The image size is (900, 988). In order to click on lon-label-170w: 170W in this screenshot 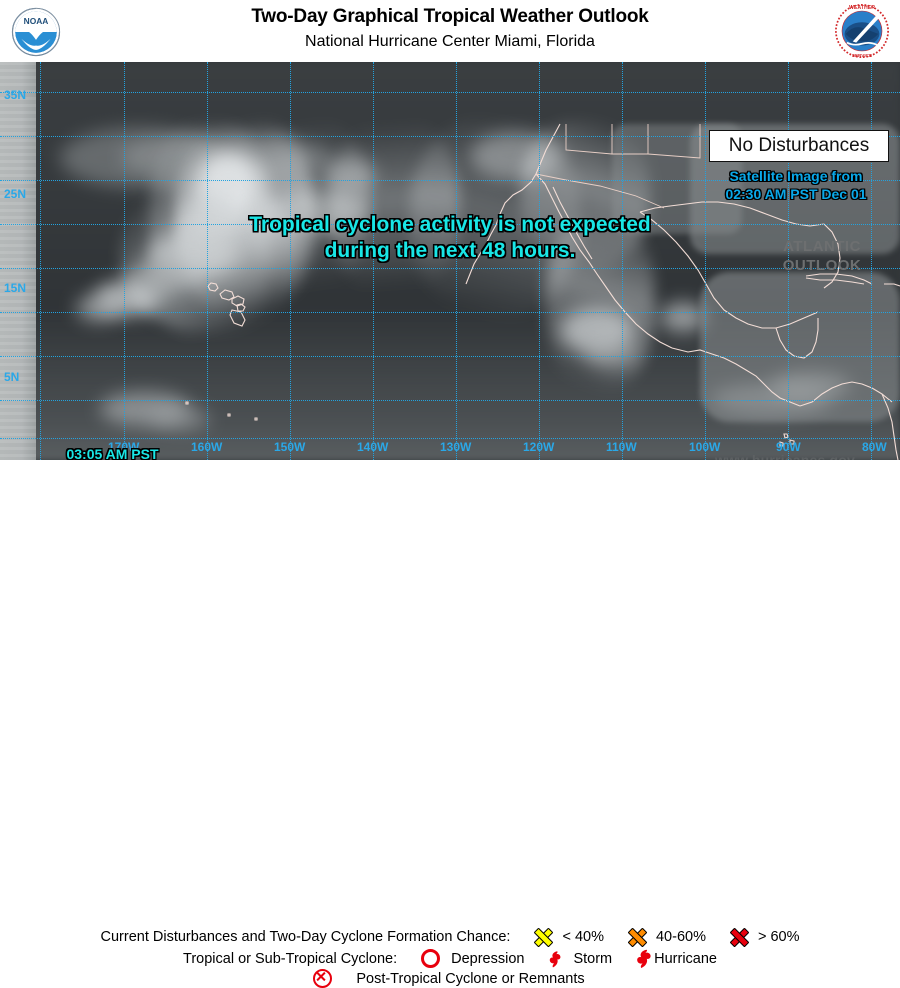, I will do `click(124, 447)`.